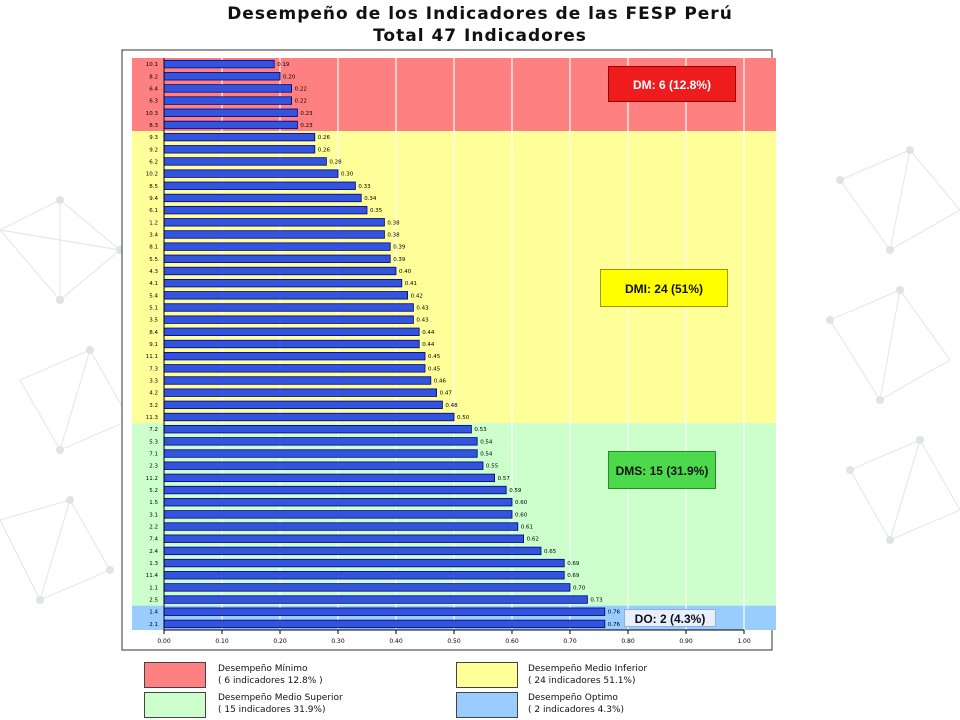 The height and width of the screenshot is (720, 960). Describe the element at coordinates (454, 641) in the screenshot. I see `x-tick-label: 0.50` at that location.